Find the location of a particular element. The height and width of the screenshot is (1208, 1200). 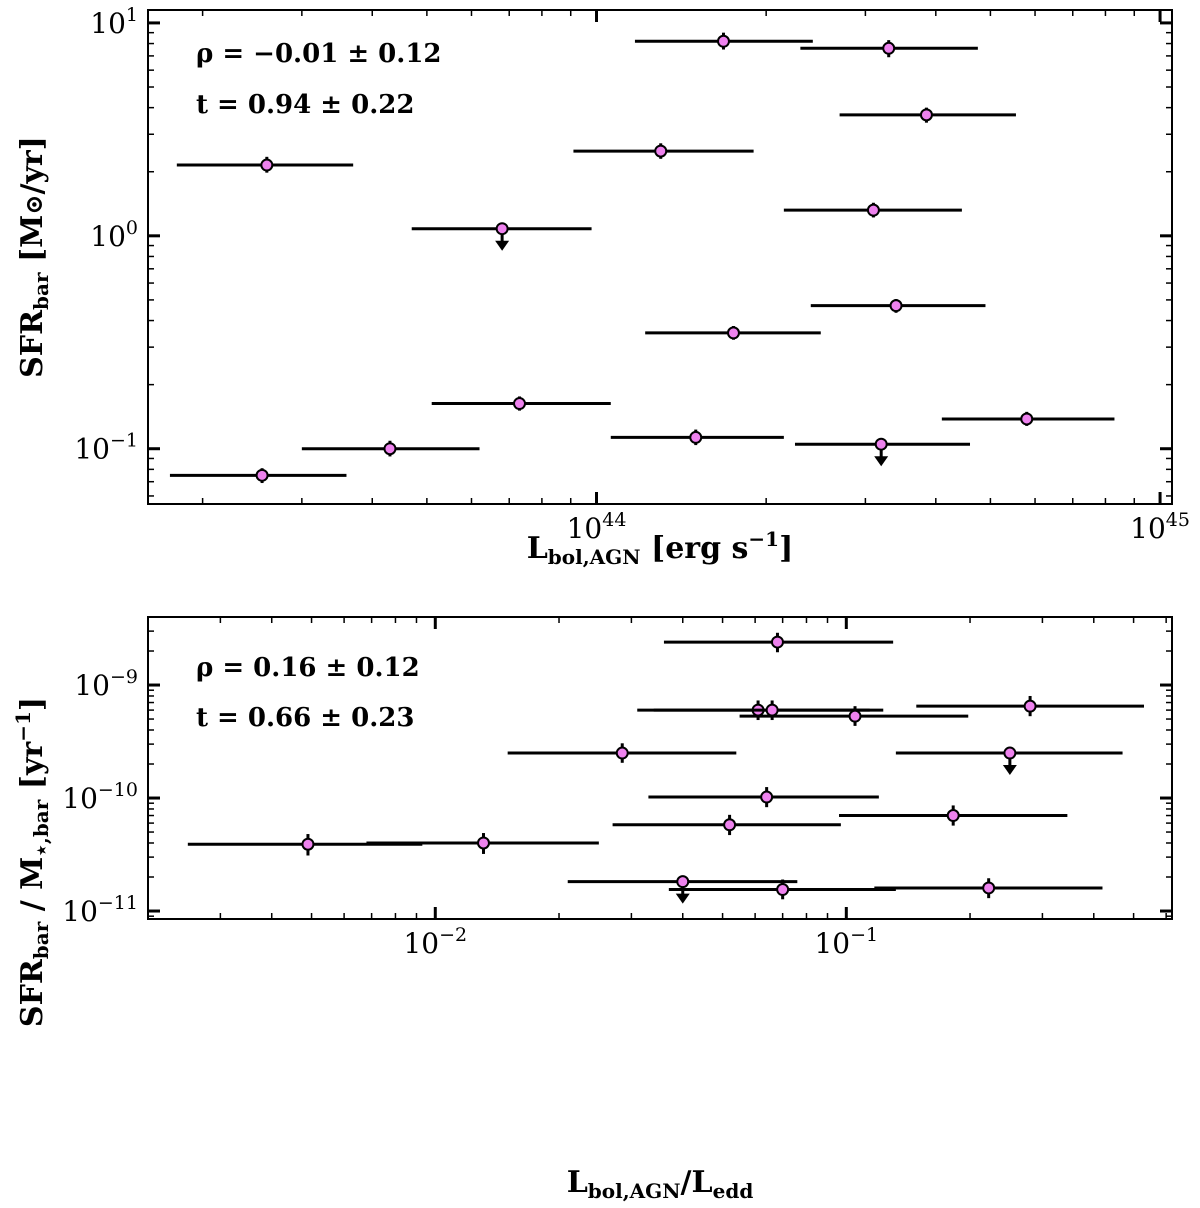

y-tick-label: 10⁻⁹ is located at coordinates (106, 684).